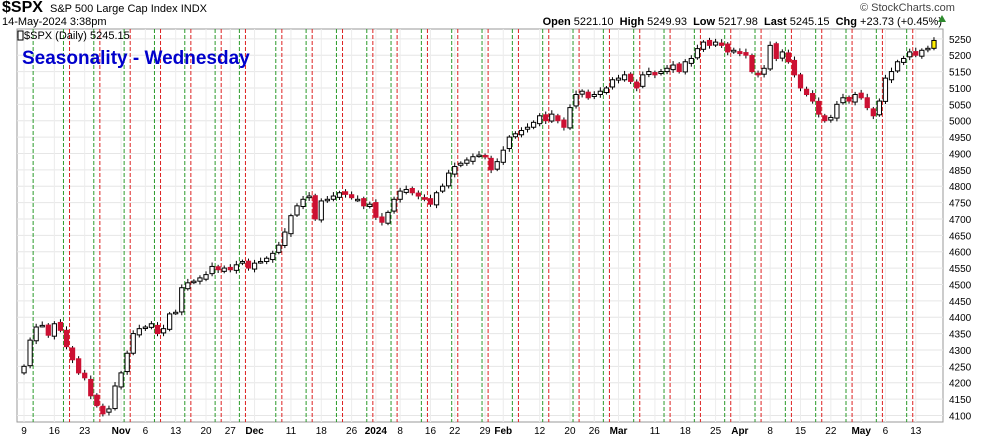 This screenshot has height=438, width=990. Describe the element at coordinates (960, 105) in the screenshot. I see `y-tick-label: 5050` at that location.